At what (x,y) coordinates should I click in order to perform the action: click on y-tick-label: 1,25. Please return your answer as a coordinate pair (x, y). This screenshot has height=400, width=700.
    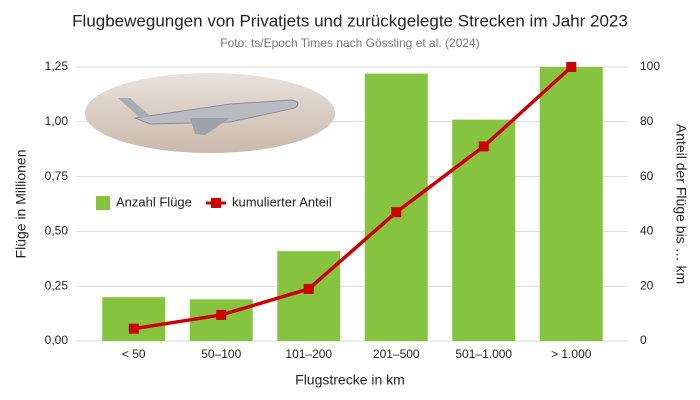
    Looking at the image, I should click on (57, 66).